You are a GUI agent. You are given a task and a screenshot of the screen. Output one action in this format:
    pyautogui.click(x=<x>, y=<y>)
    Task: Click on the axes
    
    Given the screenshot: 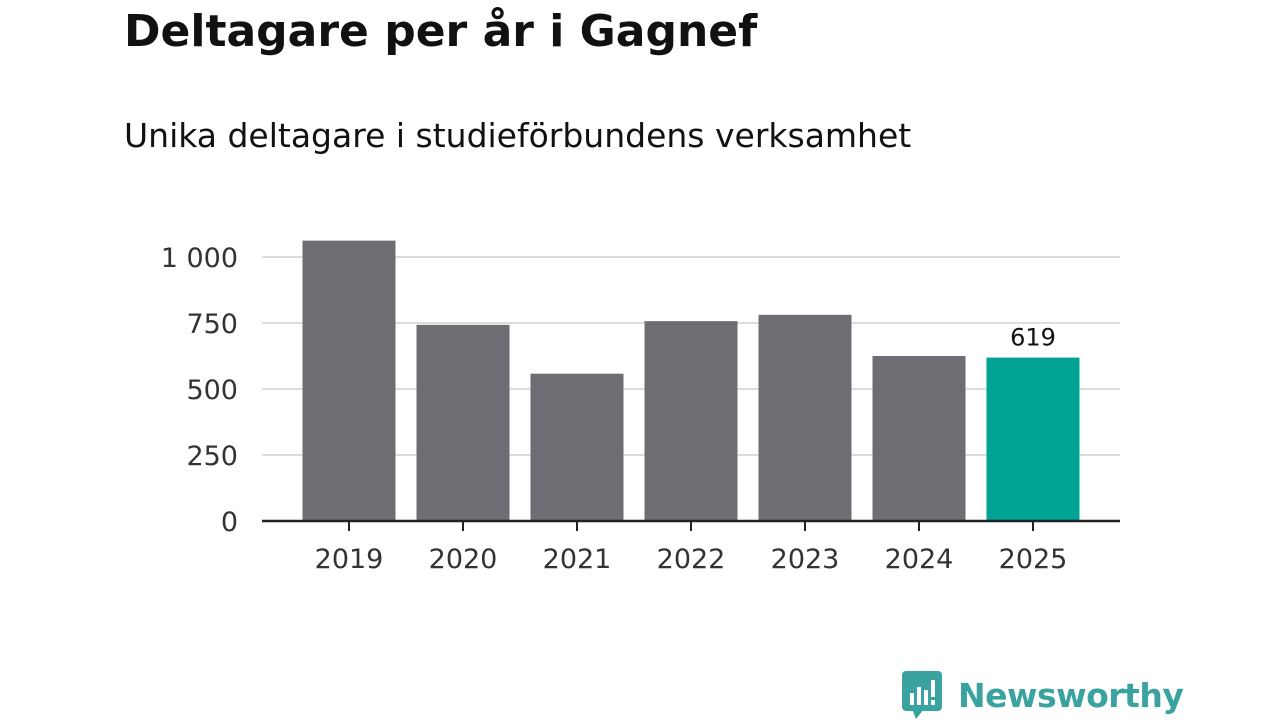 What is the action you would take?
    pyautogui.click(x=691, y=525)
    